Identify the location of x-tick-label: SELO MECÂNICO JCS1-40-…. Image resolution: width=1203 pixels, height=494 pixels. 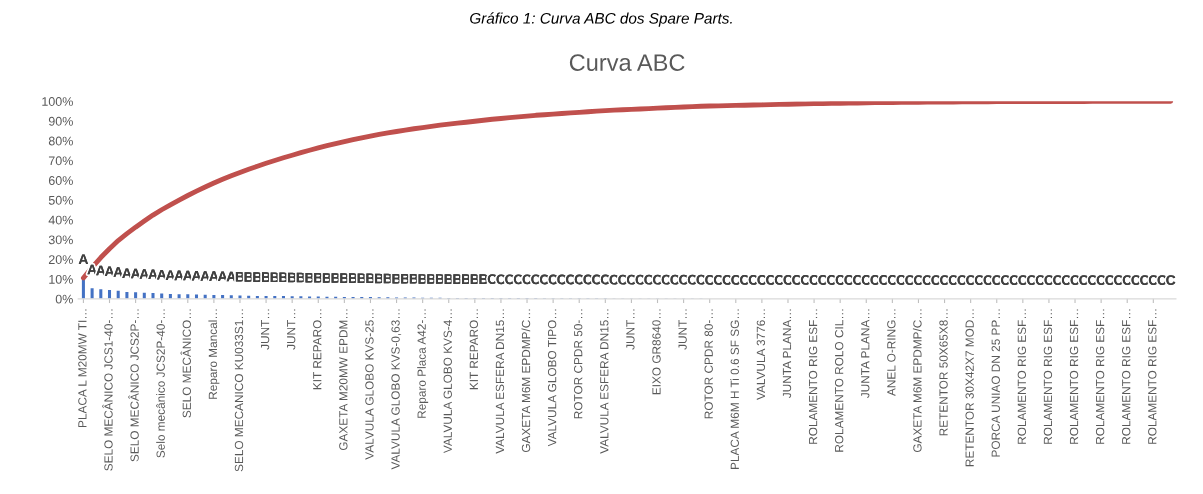
(107, 390).